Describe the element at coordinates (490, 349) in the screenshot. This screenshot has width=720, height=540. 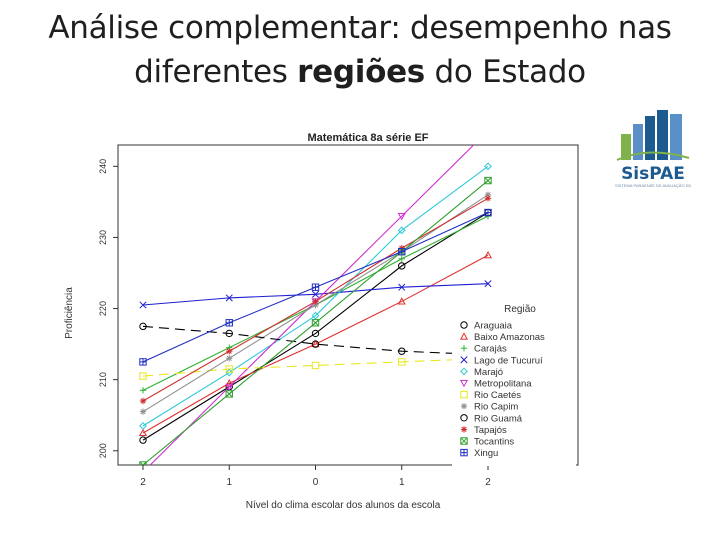
I see `legend-label: Carajás` at that location.